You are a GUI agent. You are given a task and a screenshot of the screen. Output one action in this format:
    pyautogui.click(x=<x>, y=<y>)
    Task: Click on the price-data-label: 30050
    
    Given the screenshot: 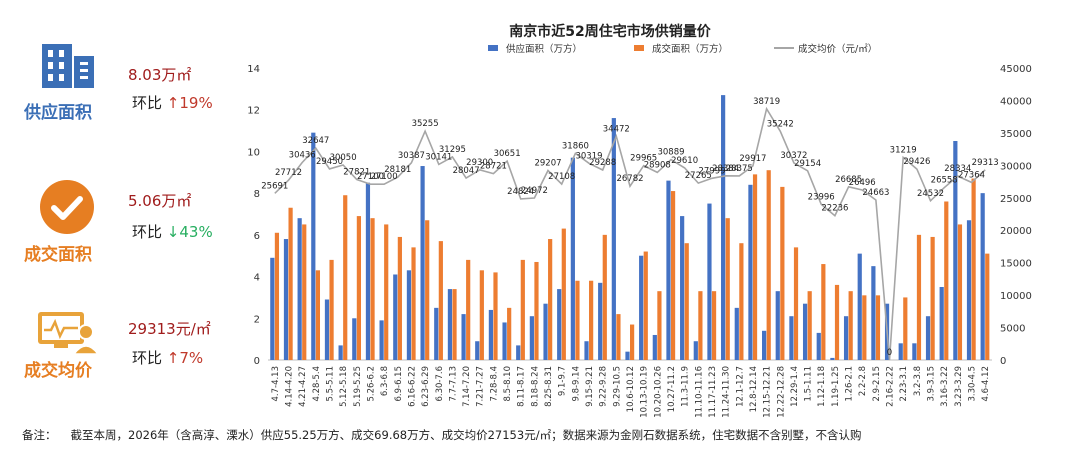 What is the action you would take?
    pyautogui.click(x=343, y=158)
    